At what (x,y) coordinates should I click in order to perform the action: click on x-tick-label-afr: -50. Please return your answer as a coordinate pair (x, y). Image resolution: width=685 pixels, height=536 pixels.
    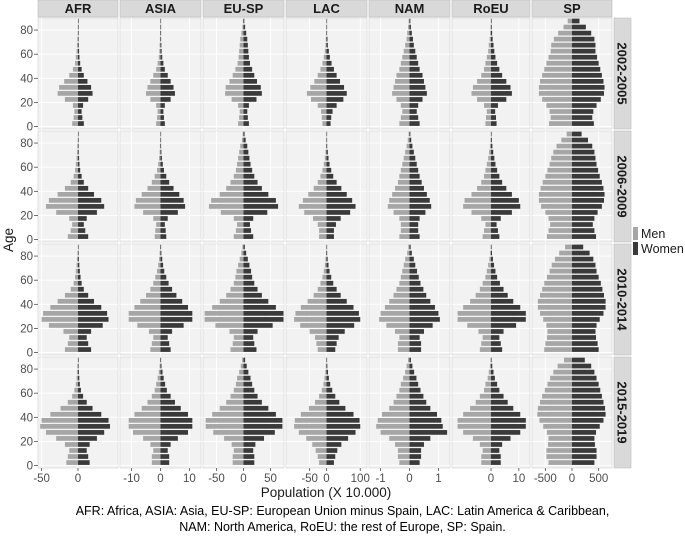
    Looking at the image, I should click on (41, 479).